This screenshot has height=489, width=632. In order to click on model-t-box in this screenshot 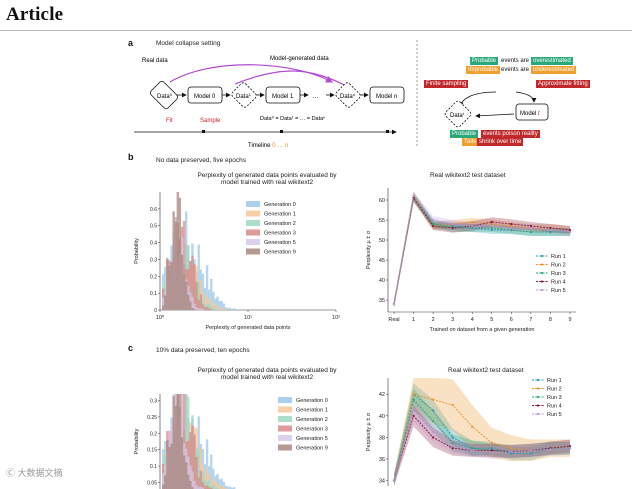, I will do `click(532, 112)`.